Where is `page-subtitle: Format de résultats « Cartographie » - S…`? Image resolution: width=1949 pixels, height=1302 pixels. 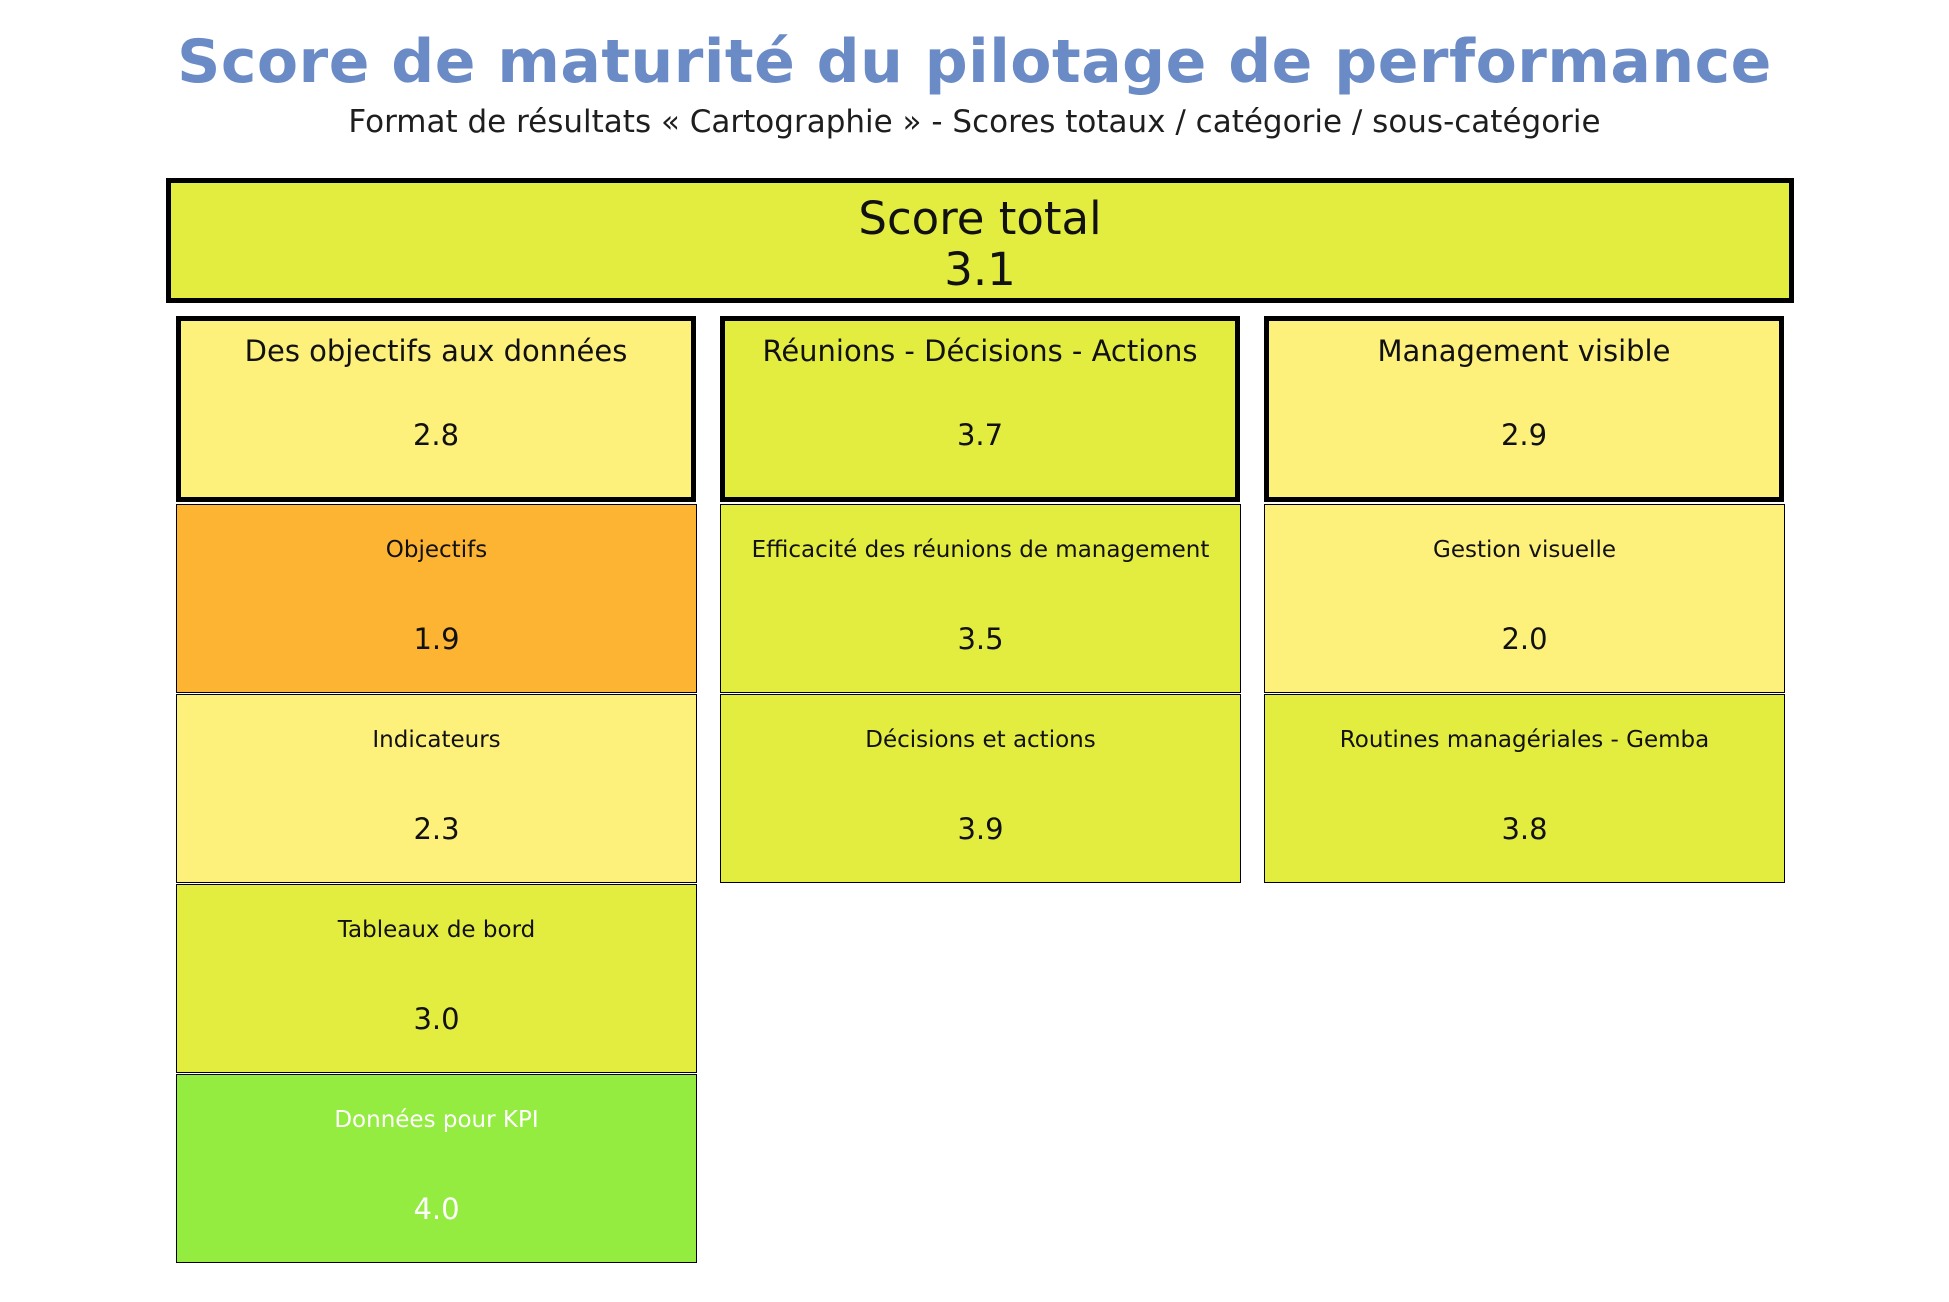
page-subtitle: Format de résultats « Cartographie » - S… is located at coordinates (974, 122).